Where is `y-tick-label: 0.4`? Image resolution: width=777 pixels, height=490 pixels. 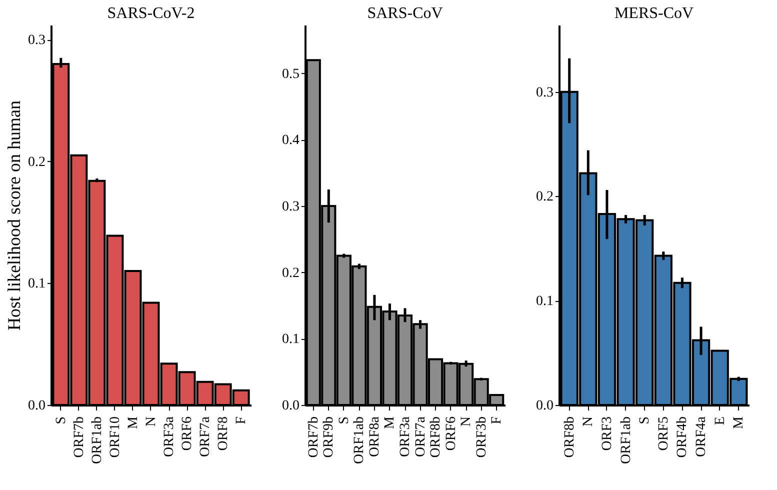 y-tick-label: 0.4 is located at coordinates (291, 140).